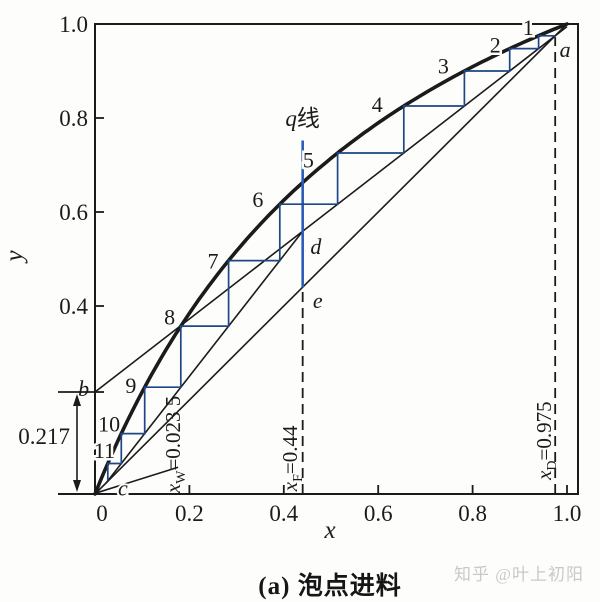 This screenshot has width=600, height=602. Describe the element at coordinates (83, 388) in the screenshot. I see `point-label-b: b` at that location.